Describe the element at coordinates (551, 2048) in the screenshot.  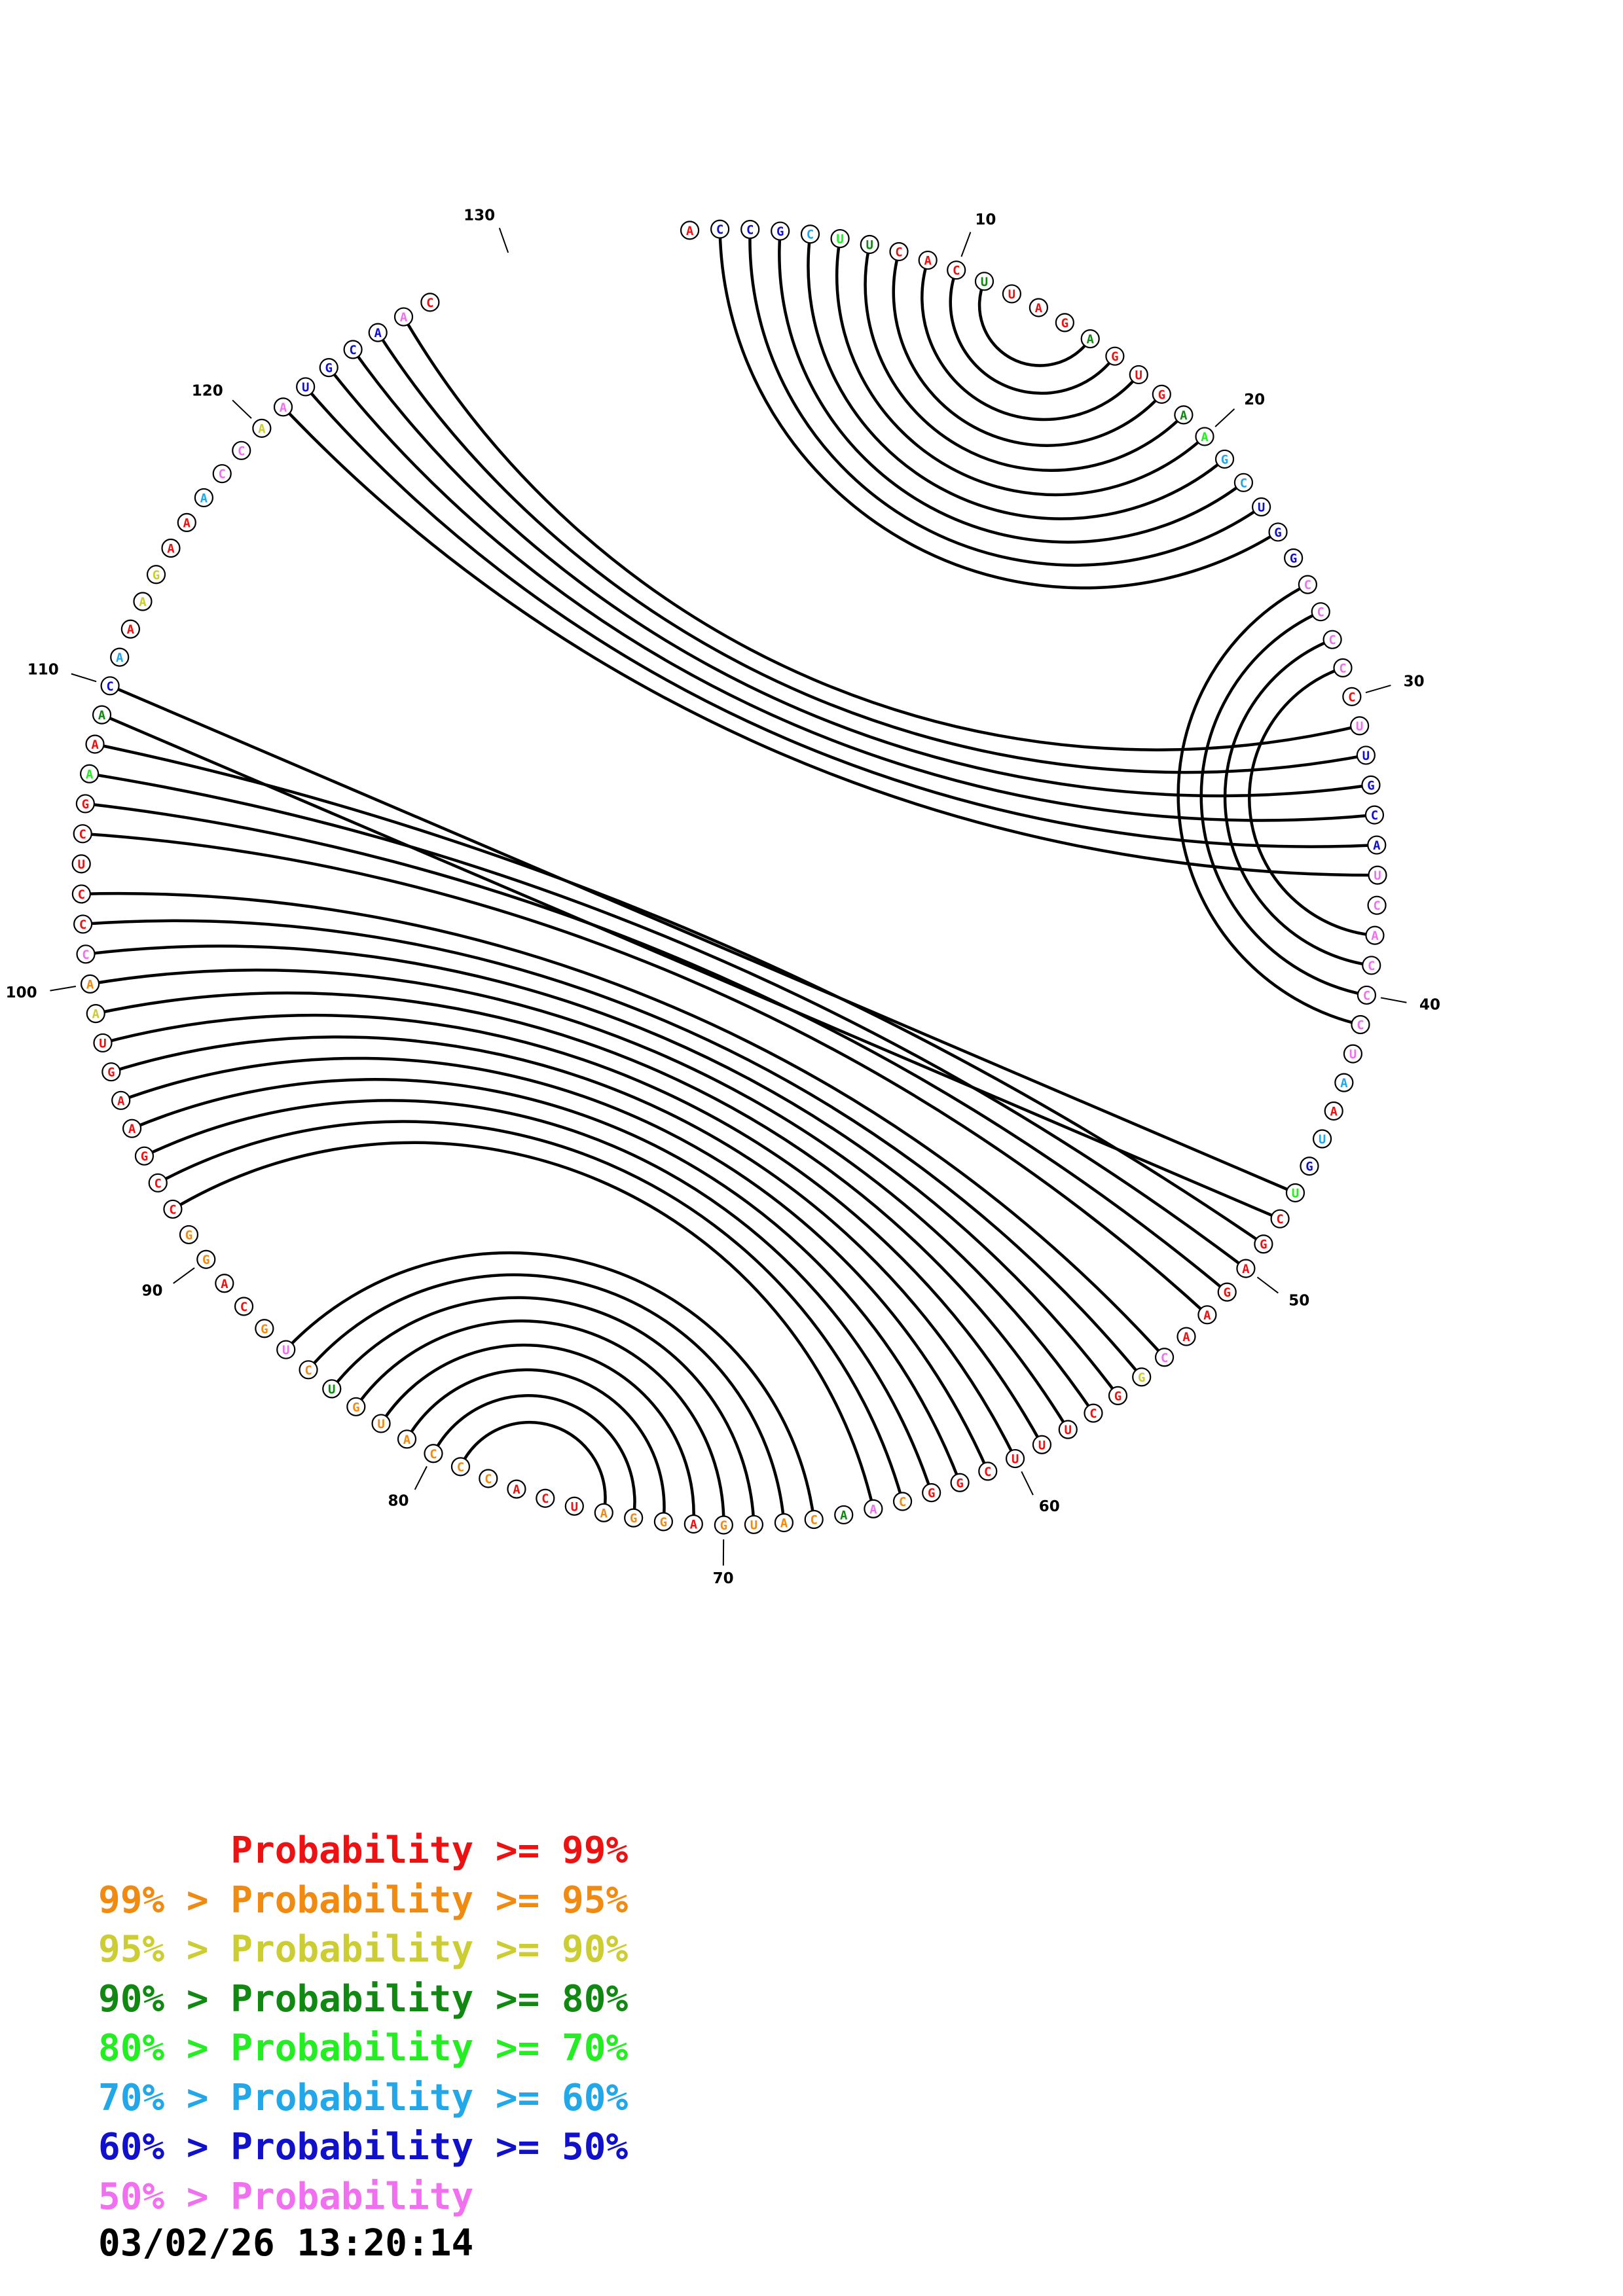
I see `legend-suffix: >= 70%` at that location.